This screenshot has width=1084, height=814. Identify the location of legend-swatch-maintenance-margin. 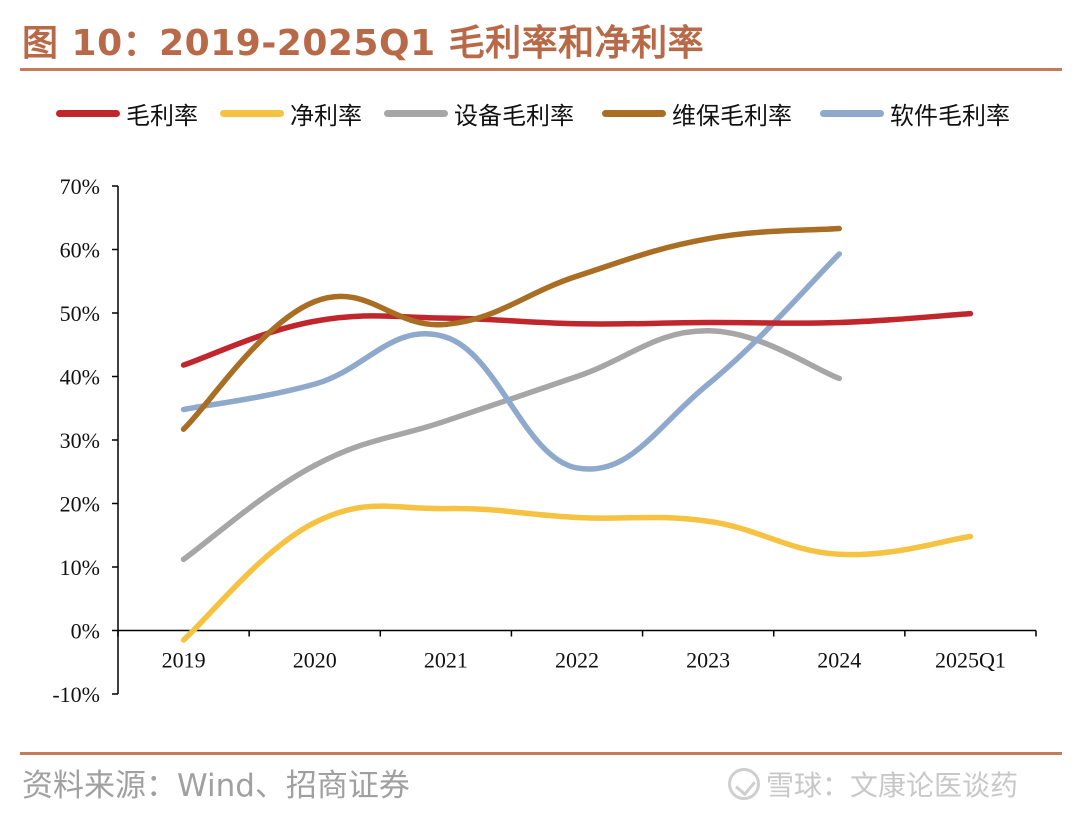
(634, 113).